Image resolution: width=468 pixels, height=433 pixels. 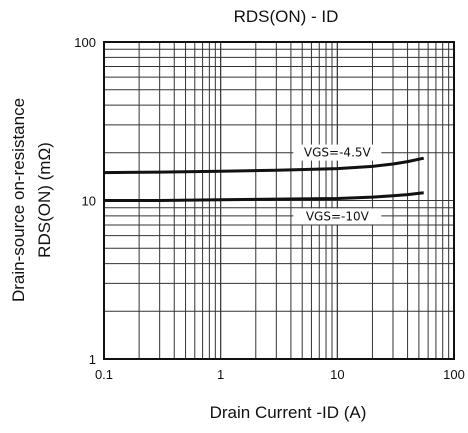 What do you see at coordinates (337, 374) in the screenshot?
I see `x-tick-label: 10` at bounding box center [337, 374].